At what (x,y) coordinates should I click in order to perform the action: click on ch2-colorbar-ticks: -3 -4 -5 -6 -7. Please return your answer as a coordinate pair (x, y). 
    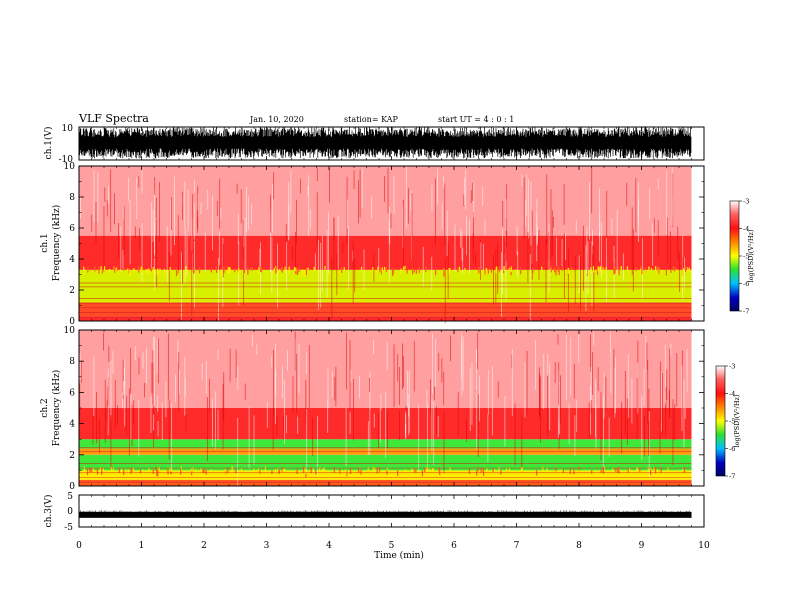
    Looking at the image, I should click on (730, 422).